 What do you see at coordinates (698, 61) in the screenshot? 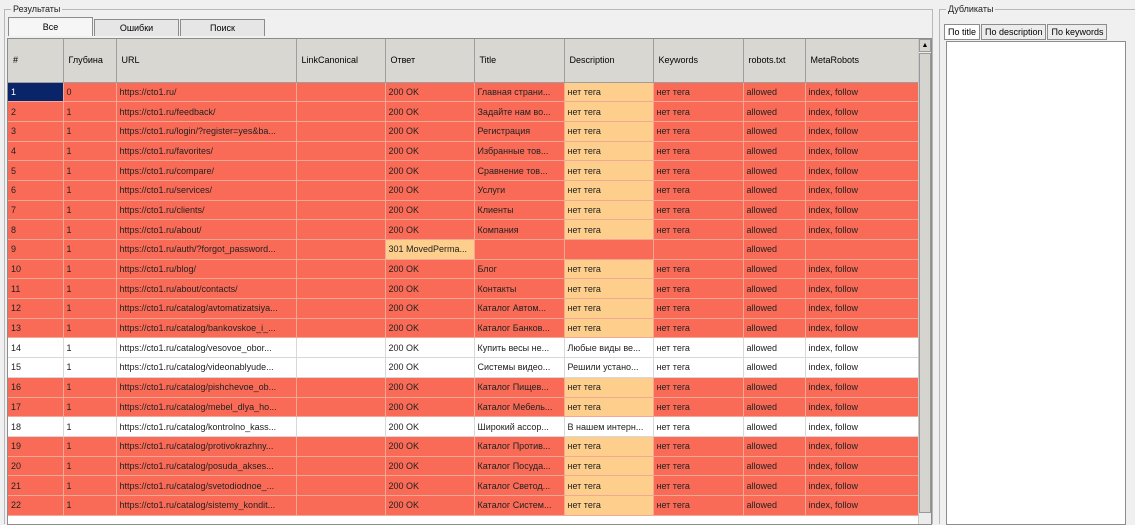
I see `column-header: Keywords` at bounding box center [698, 61].